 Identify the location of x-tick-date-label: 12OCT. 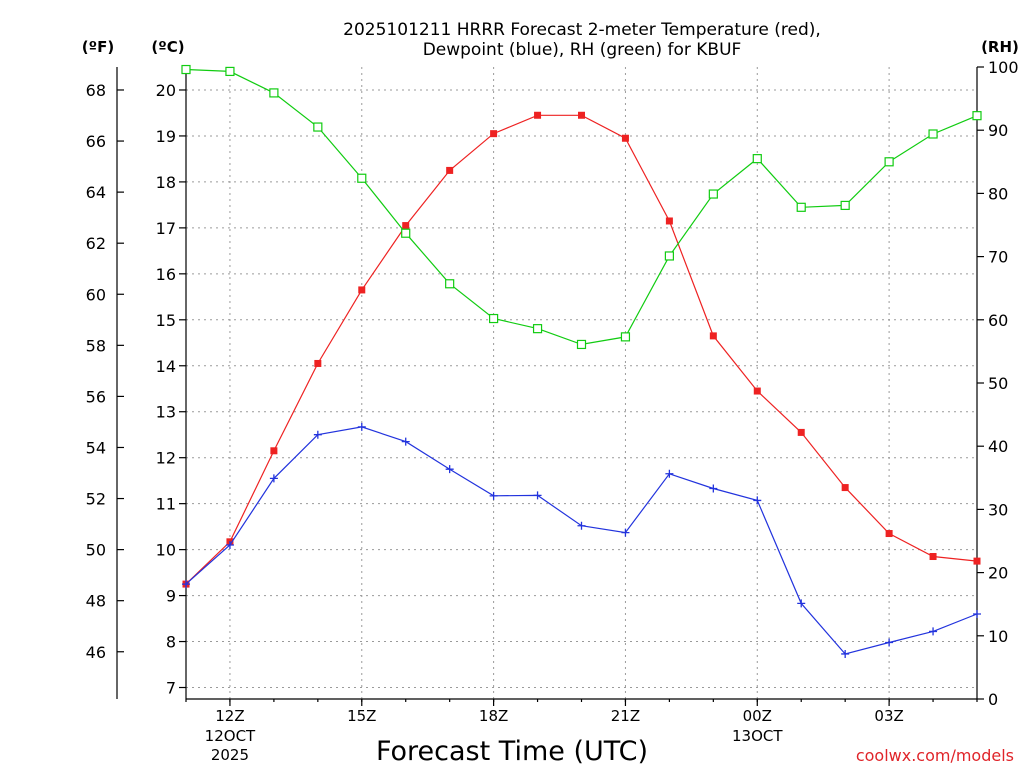
(230, 736).